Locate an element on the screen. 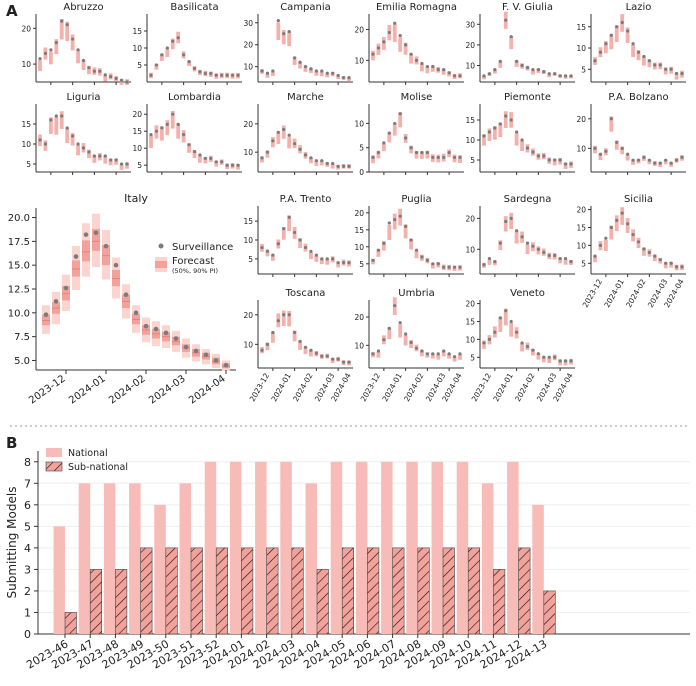  subplot-y-tick-label: 30 is located at coordinates (248, 23).